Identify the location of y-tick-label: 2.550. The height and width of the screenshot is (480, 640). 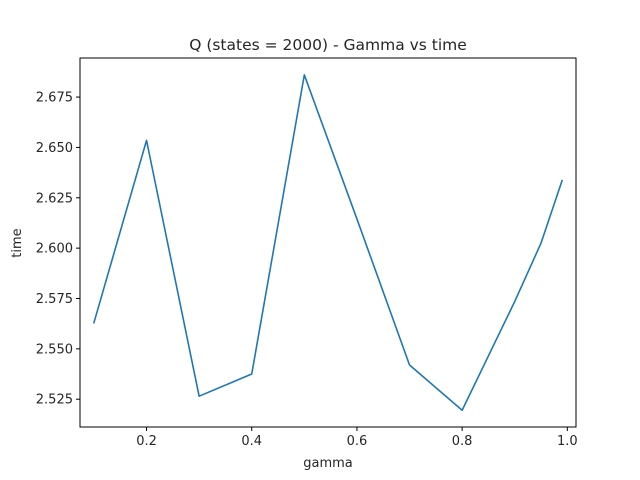
(54, 349).